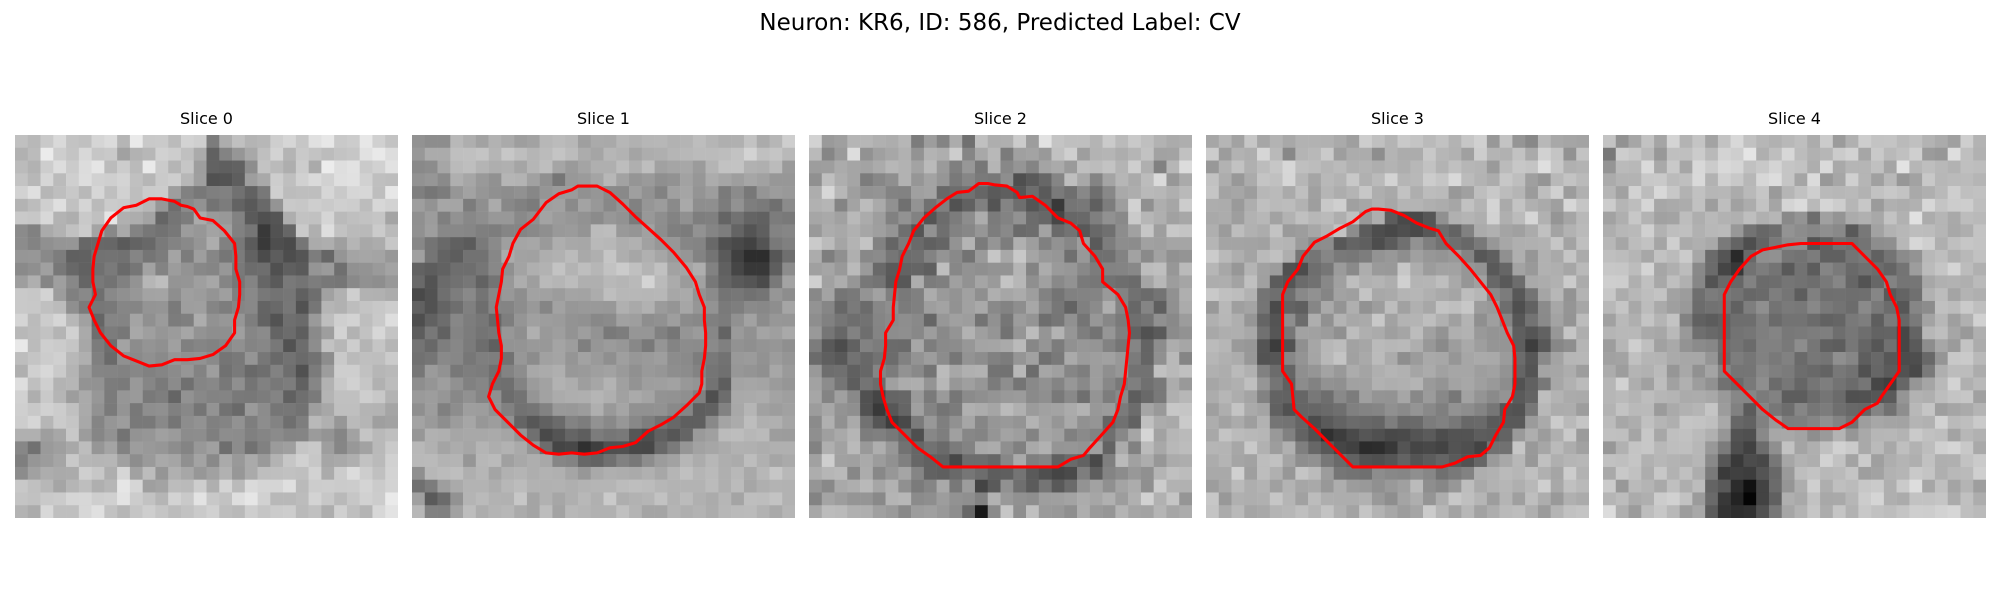  I want to click on slice-4-pixel-grid, so click(1794, 326).